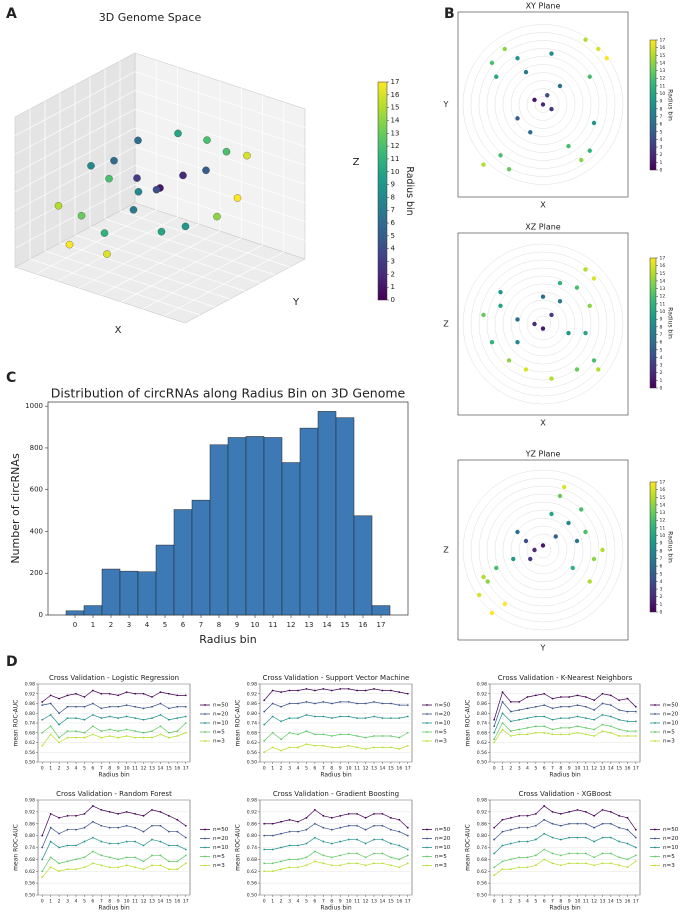  Describe the element at coordinates (289, 902) in the screenshot. I see `x-tick-label: 3` at that location.